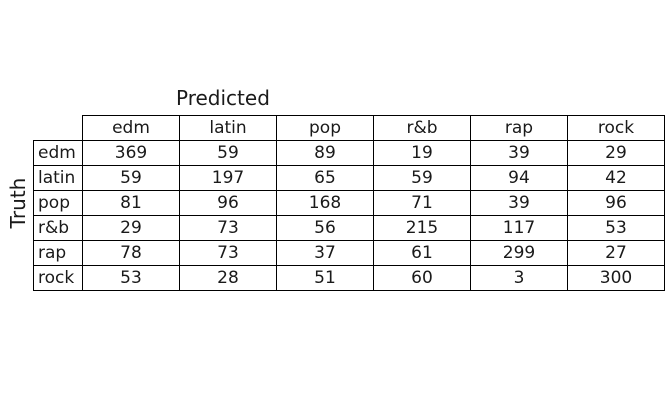 The width and height of the screenshot is (669, 405). Describe the element at coordinates (325, 178) in the screenshot. I see `matrix-cell: 65` at that location.